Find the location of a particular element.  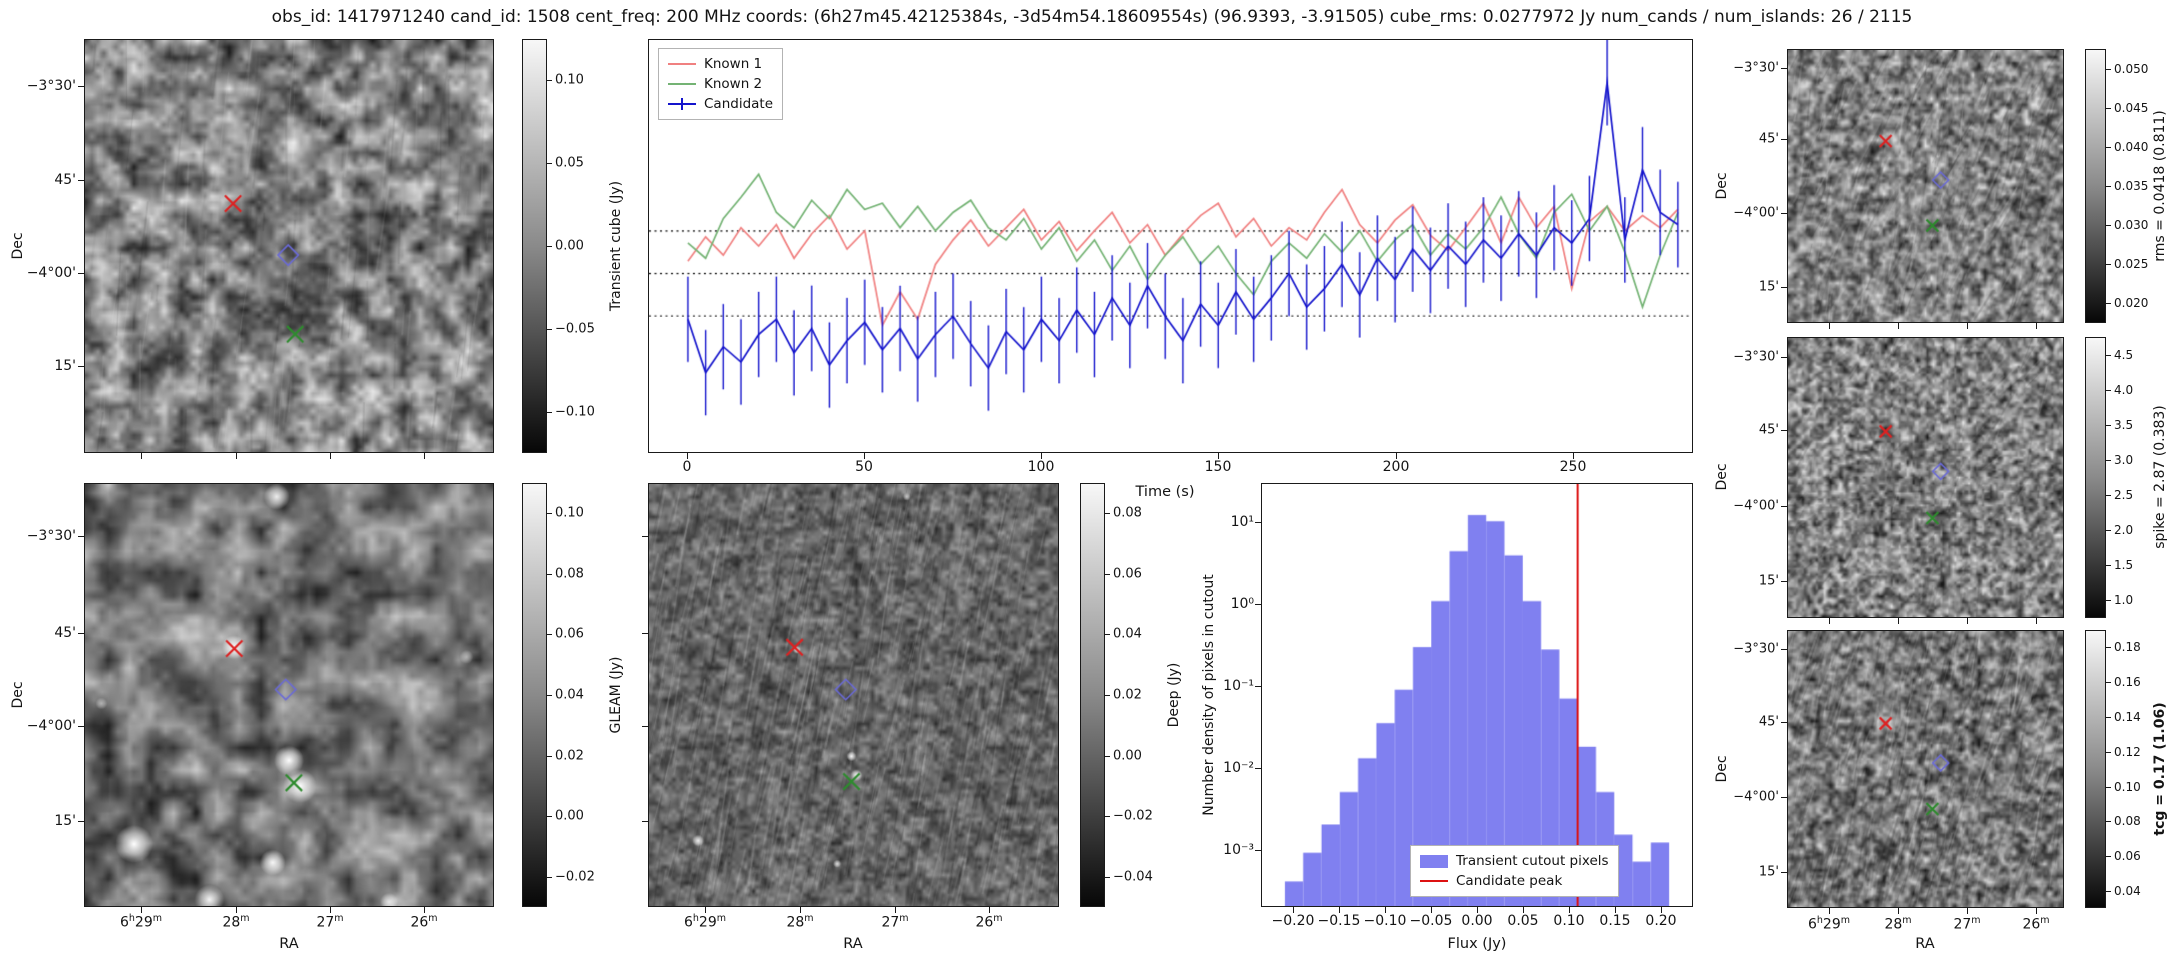

deep-colorbar-label: Deep (Jy) is located at coordinates (1174, 695).